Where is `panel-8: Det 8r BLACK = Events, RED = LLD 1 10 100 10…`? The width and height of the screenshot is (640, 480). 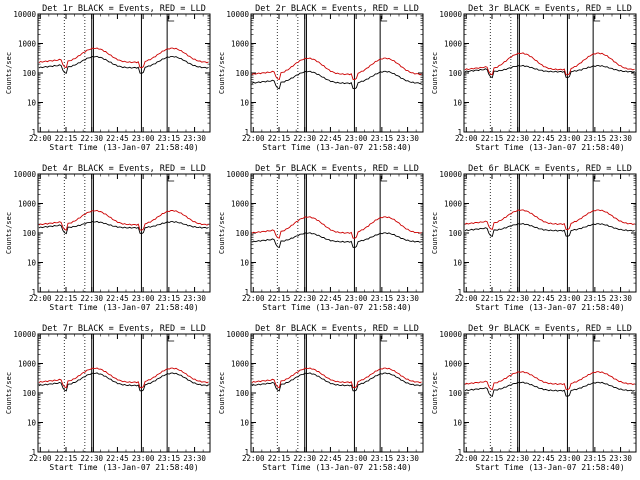
panel-8: Det 8r BLACK = Events, RED = LLD 1 10 100 10… is located at coordinates (321, 398).